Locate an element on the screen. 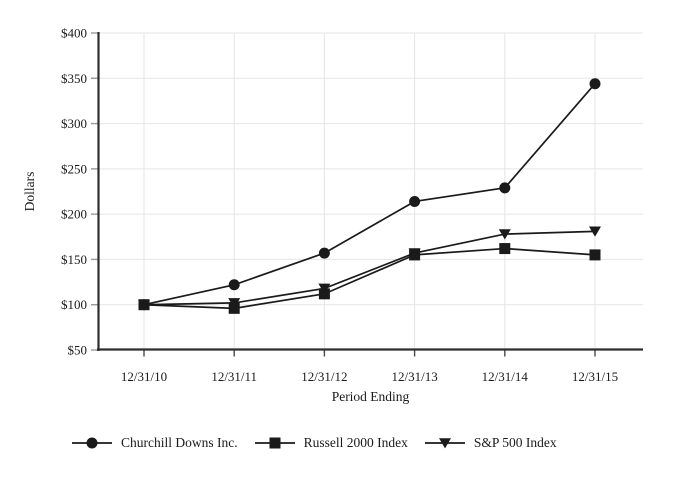 This screenshot has width=673, height=480. svg-text: 12/31/11 is located at coordinates (234, 376).